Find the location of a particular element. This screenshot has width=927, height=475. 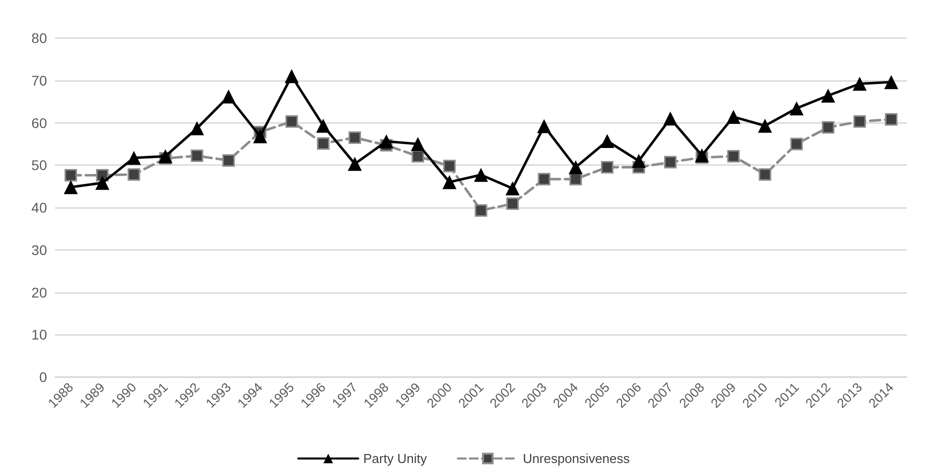

y-tick-label: 40 is located at coordinates (39, 208).